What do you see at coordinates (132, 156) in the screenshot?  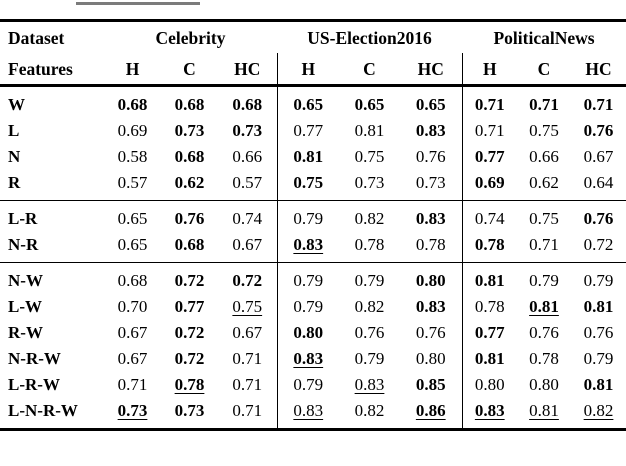 I see `value-cell: 0.58` at bounding box center [132, 156].